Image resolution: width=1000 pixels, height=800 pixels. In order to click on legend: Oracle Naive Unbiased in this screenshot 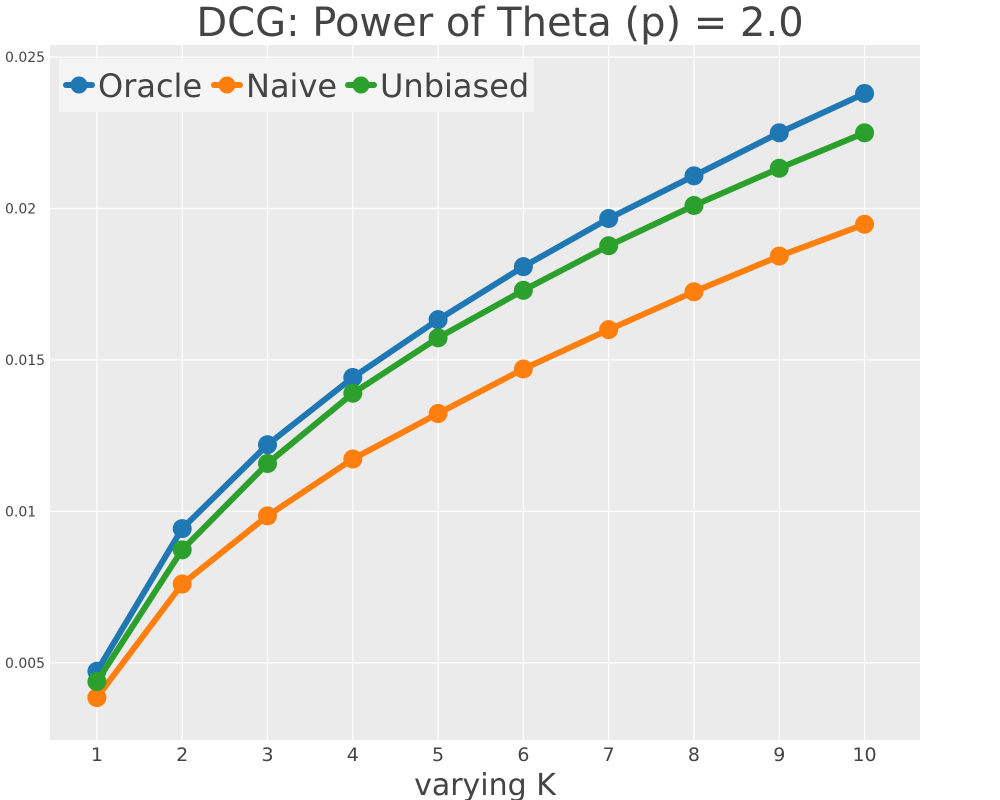, I will do `click(296, 85)`.